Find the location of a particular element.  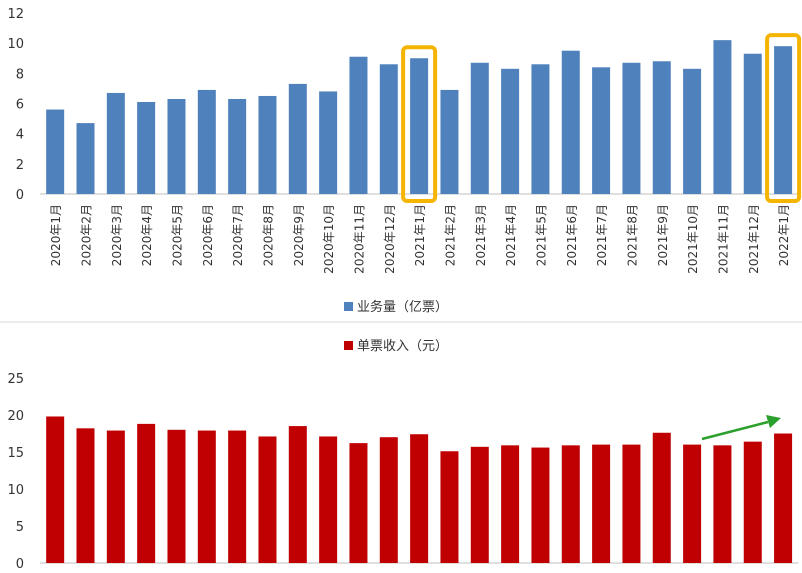

top-x-category-label: 2021年4月 is located at coordinates (511, 235).